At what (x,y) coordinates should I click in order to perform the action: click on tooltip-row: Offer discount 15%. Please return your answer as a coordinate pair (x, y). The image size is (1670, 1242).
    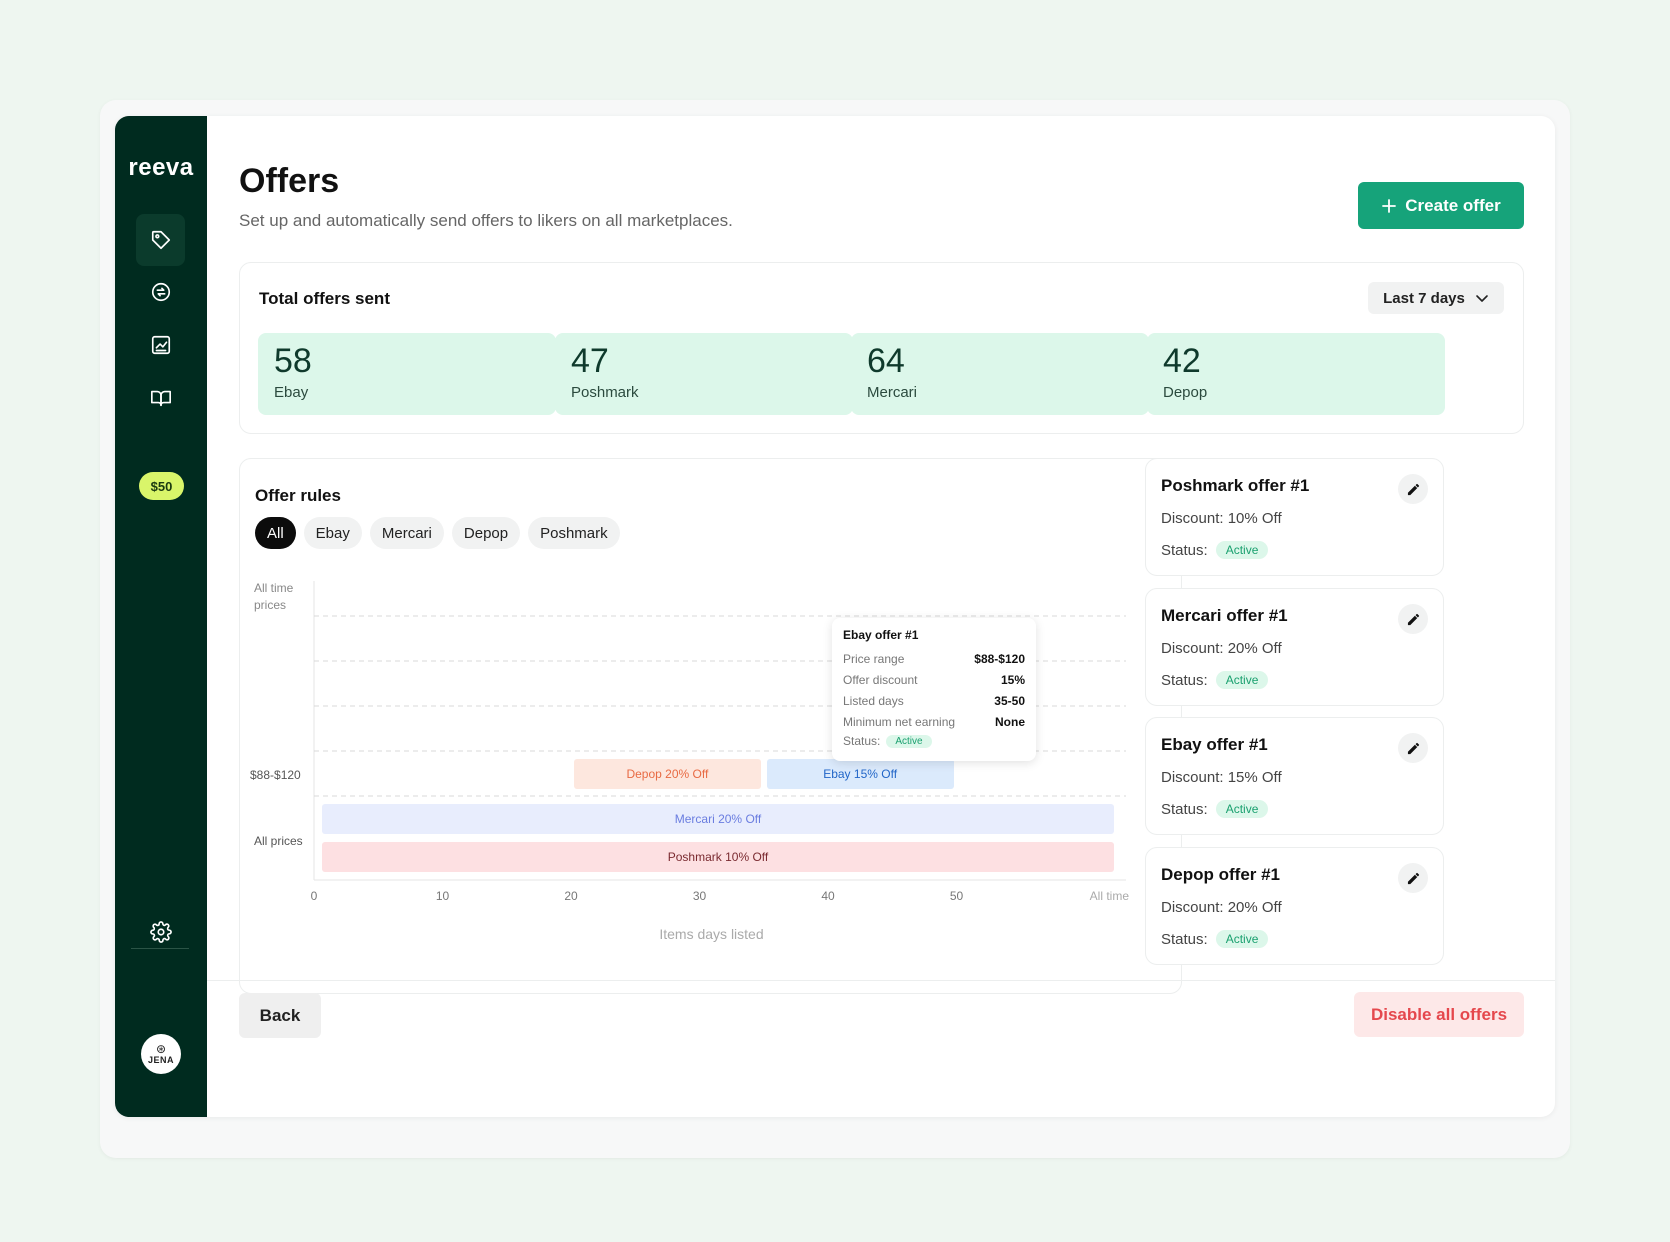
    Looking at the image, I should click on (934, 679).